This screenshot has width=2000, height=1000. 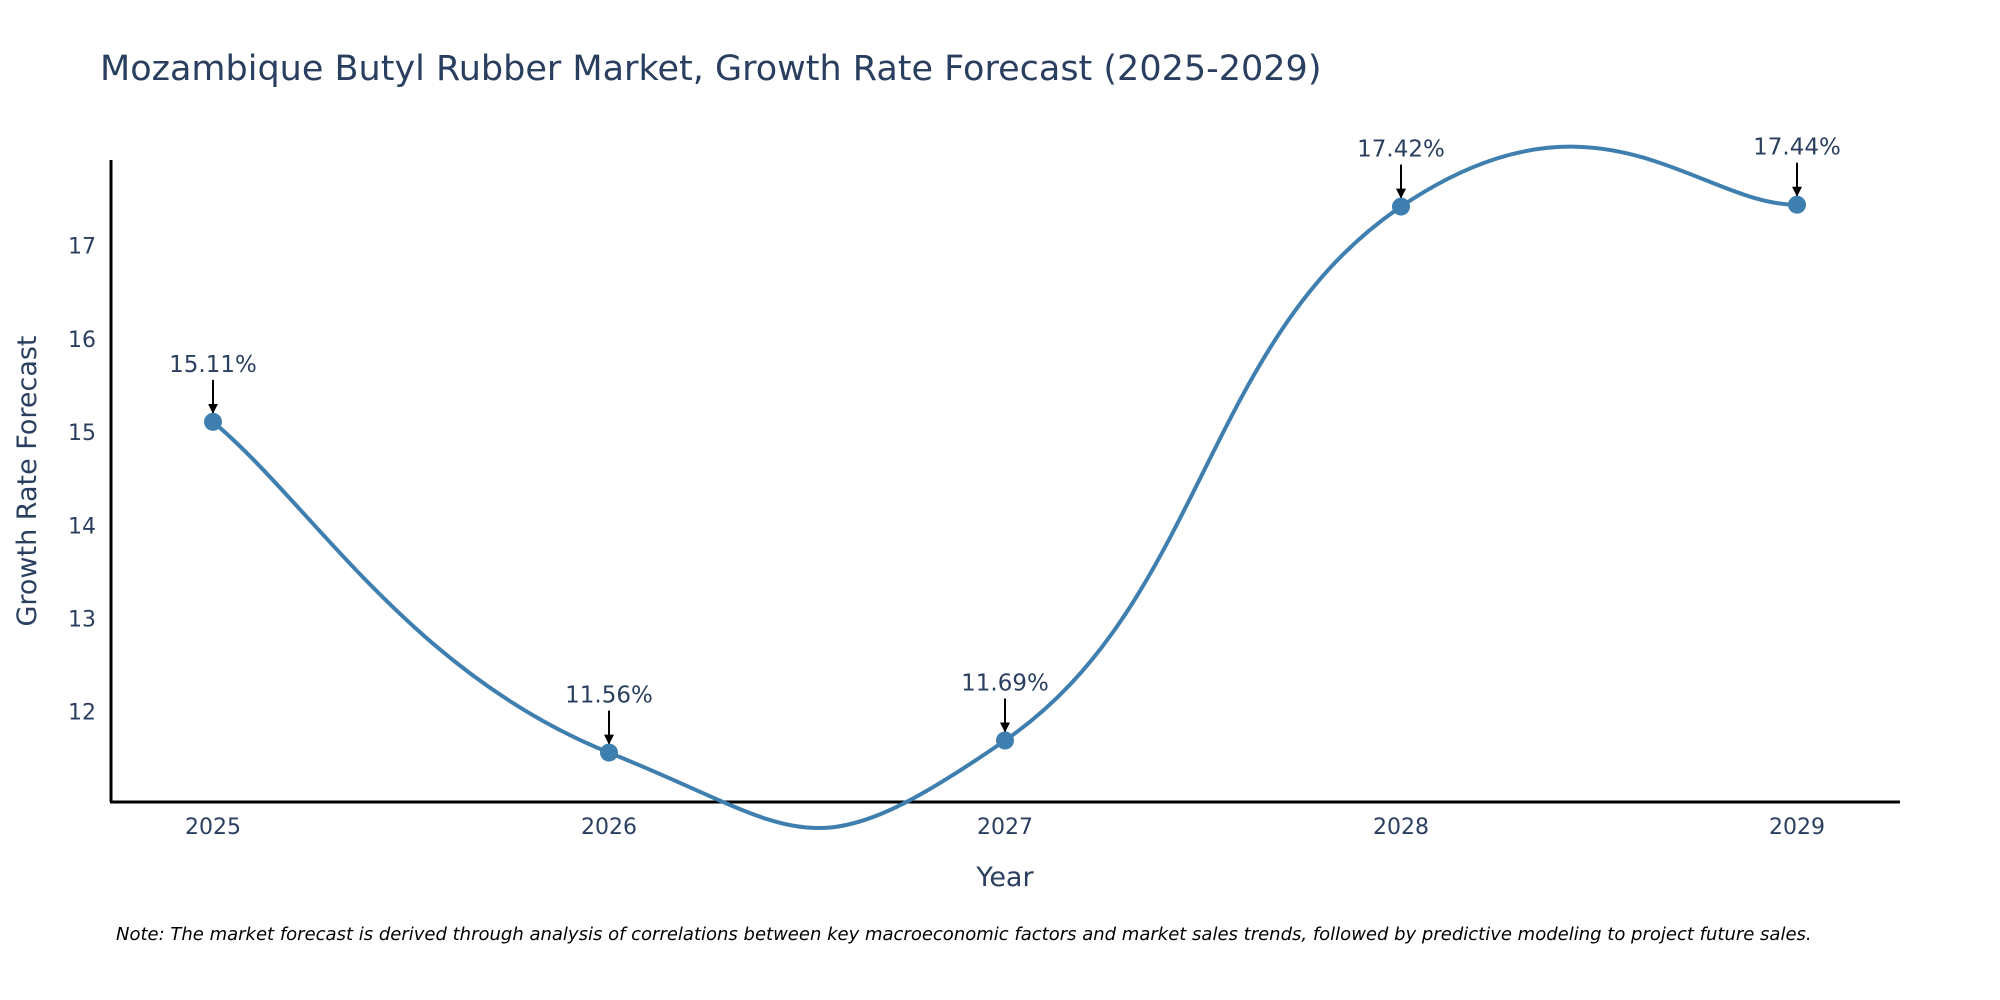 What do you see at coordinates (82, 526) in the screenshot?
I see `y-tick-label: 14` at bounding box center [82, 526].